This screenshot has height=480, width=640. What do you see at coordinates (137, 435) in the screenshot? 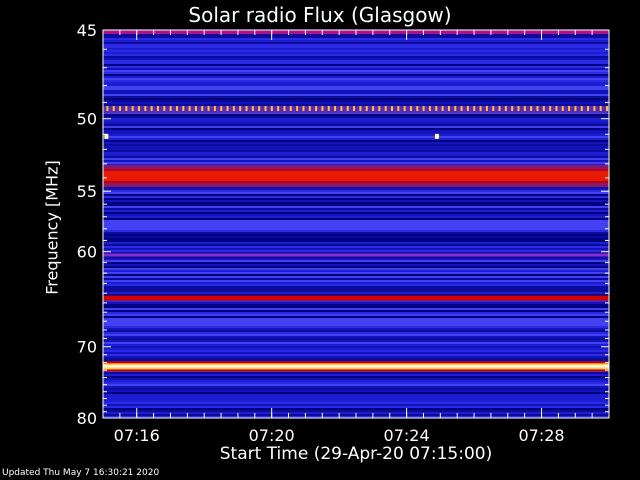
I see `x-tick-label: 07:16` at bounding box center [137, 435].